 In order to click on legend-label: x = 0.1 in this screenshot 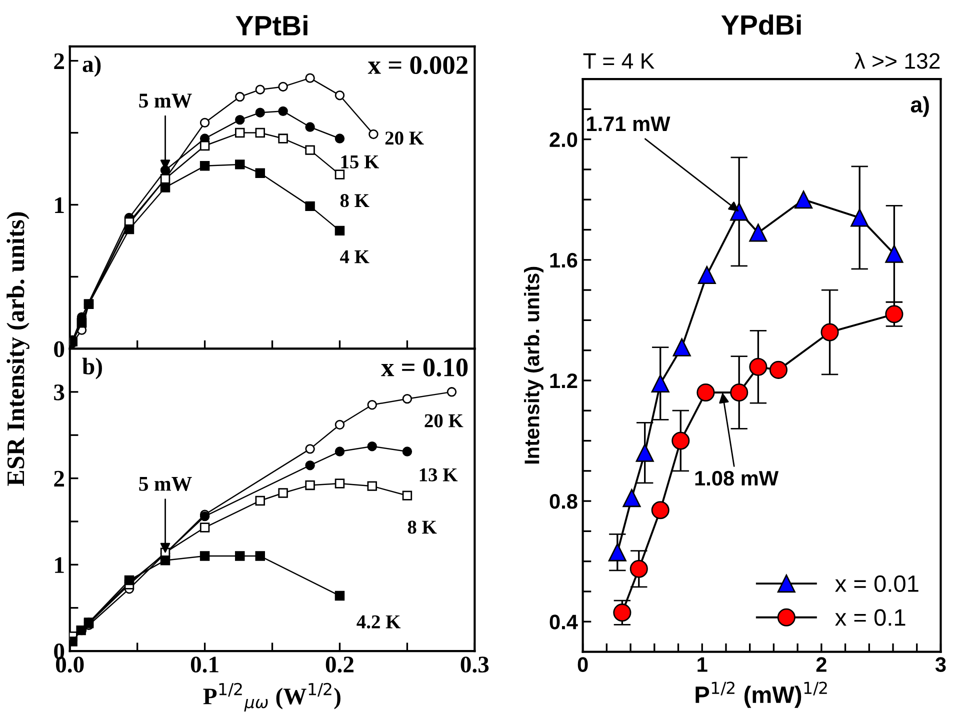, I will do `click(870, 617)`.